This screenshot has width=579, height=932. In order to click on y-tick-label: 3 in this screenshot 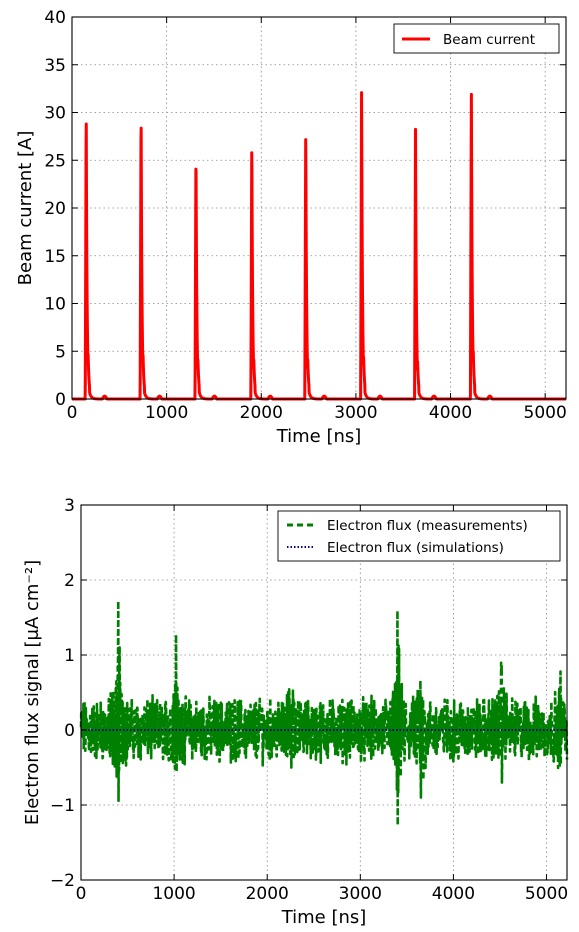, I will do `click(69, 506)`.